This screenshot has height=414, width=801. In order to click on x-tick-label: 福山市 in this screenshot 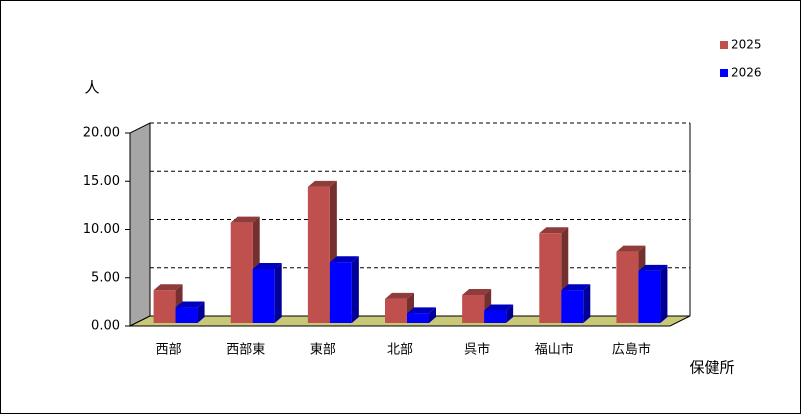, I will do `click(554, 350)`.